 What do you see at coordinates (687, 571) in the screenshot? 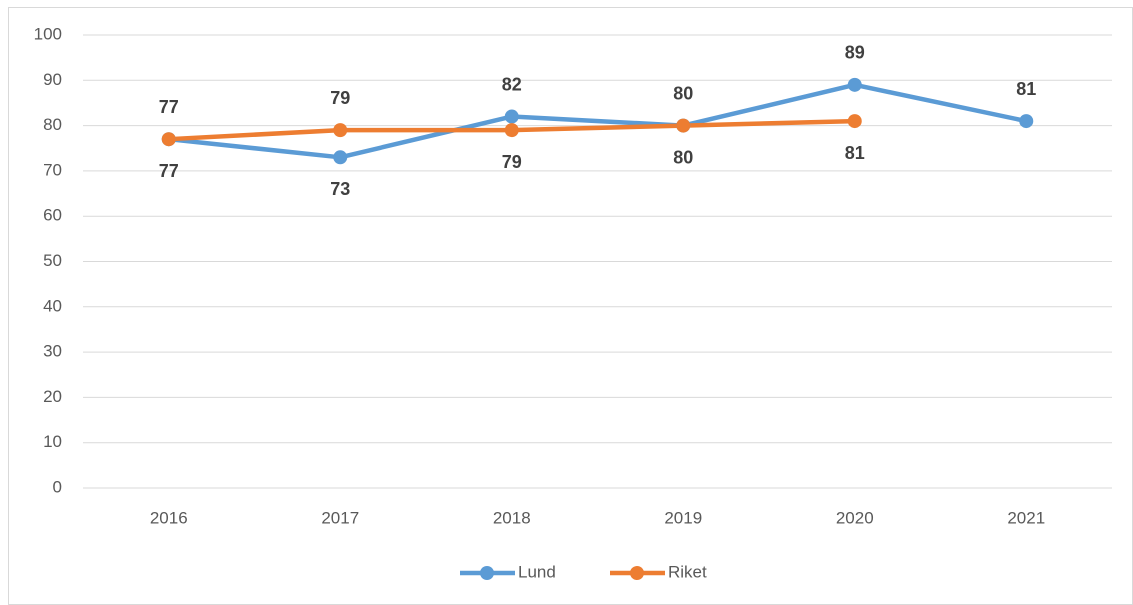
I see `legend-label: Riket` at bounding box center [687, 571].